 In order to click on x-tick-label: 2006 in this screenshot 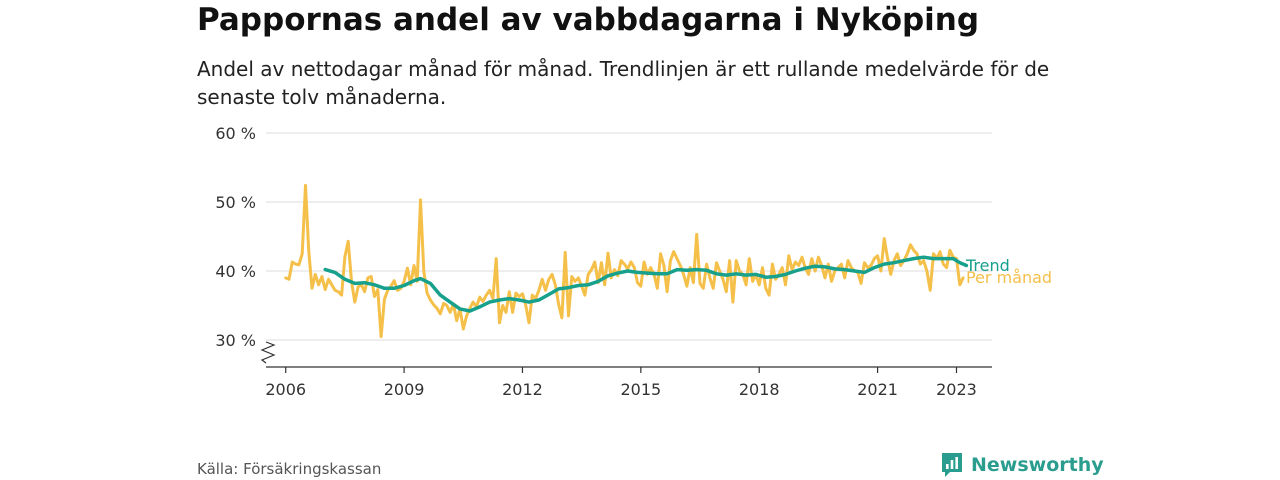, I will do `click(285, 389)`.